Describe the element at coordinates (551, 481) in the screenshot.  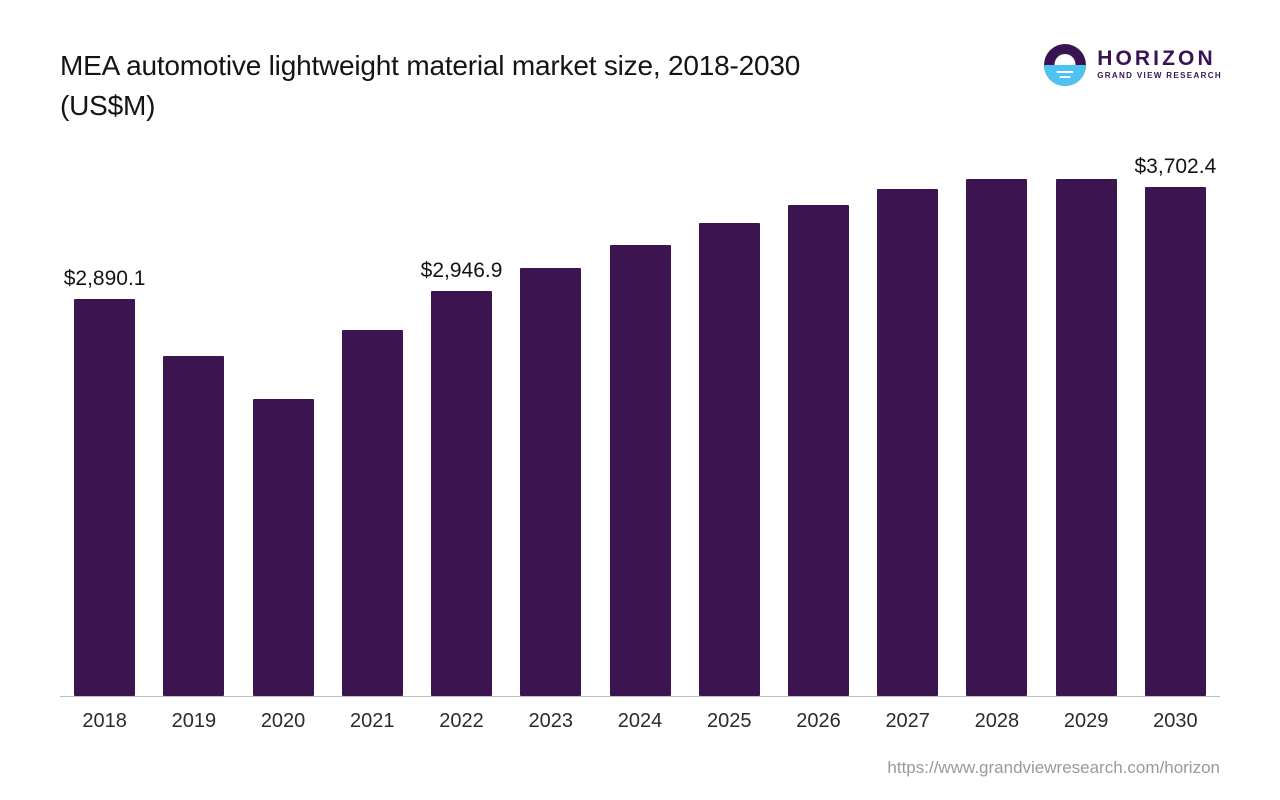
I see `bar-2023` at that location.